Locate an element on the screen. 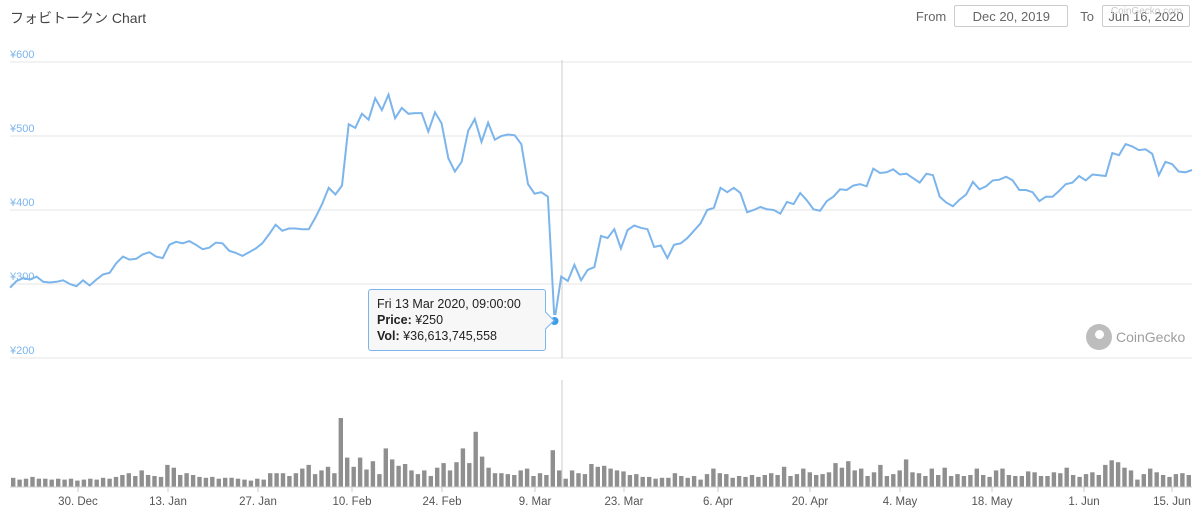 The image size is (1200, 514). tooltip-date: Fri 13 Mar 2020, 09:00:00 is located at coordinates (449, 304).